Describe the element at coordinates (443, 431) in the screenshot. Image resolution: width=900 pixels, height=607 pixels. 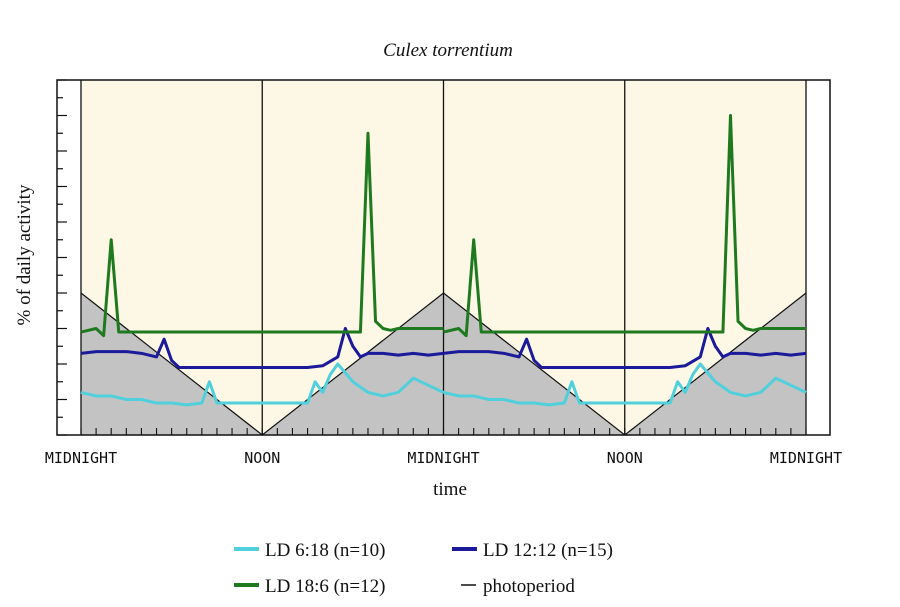
I see `x-axis-ticks` at that location.